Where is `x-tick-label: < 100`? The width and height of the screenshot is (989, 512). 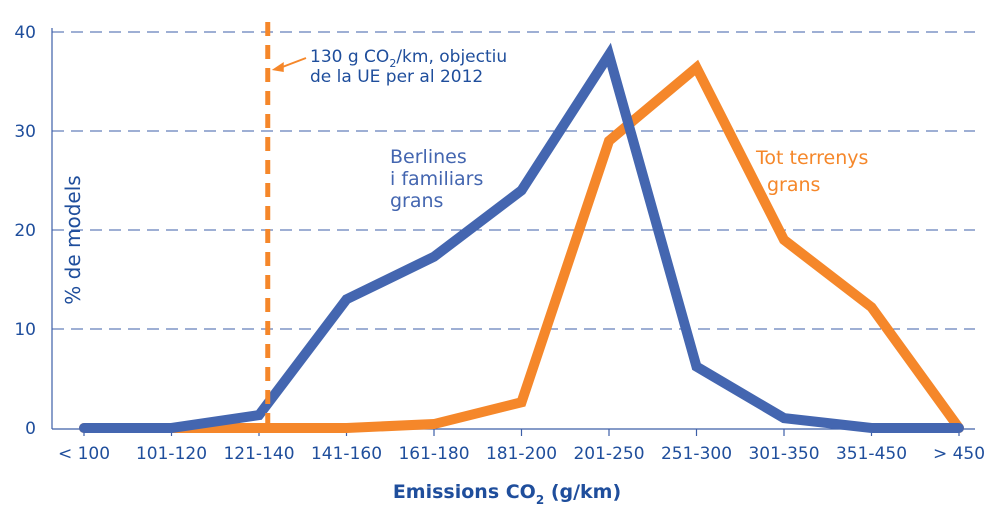
x-tick-label: < 100 is located at coordinates (84, 454).